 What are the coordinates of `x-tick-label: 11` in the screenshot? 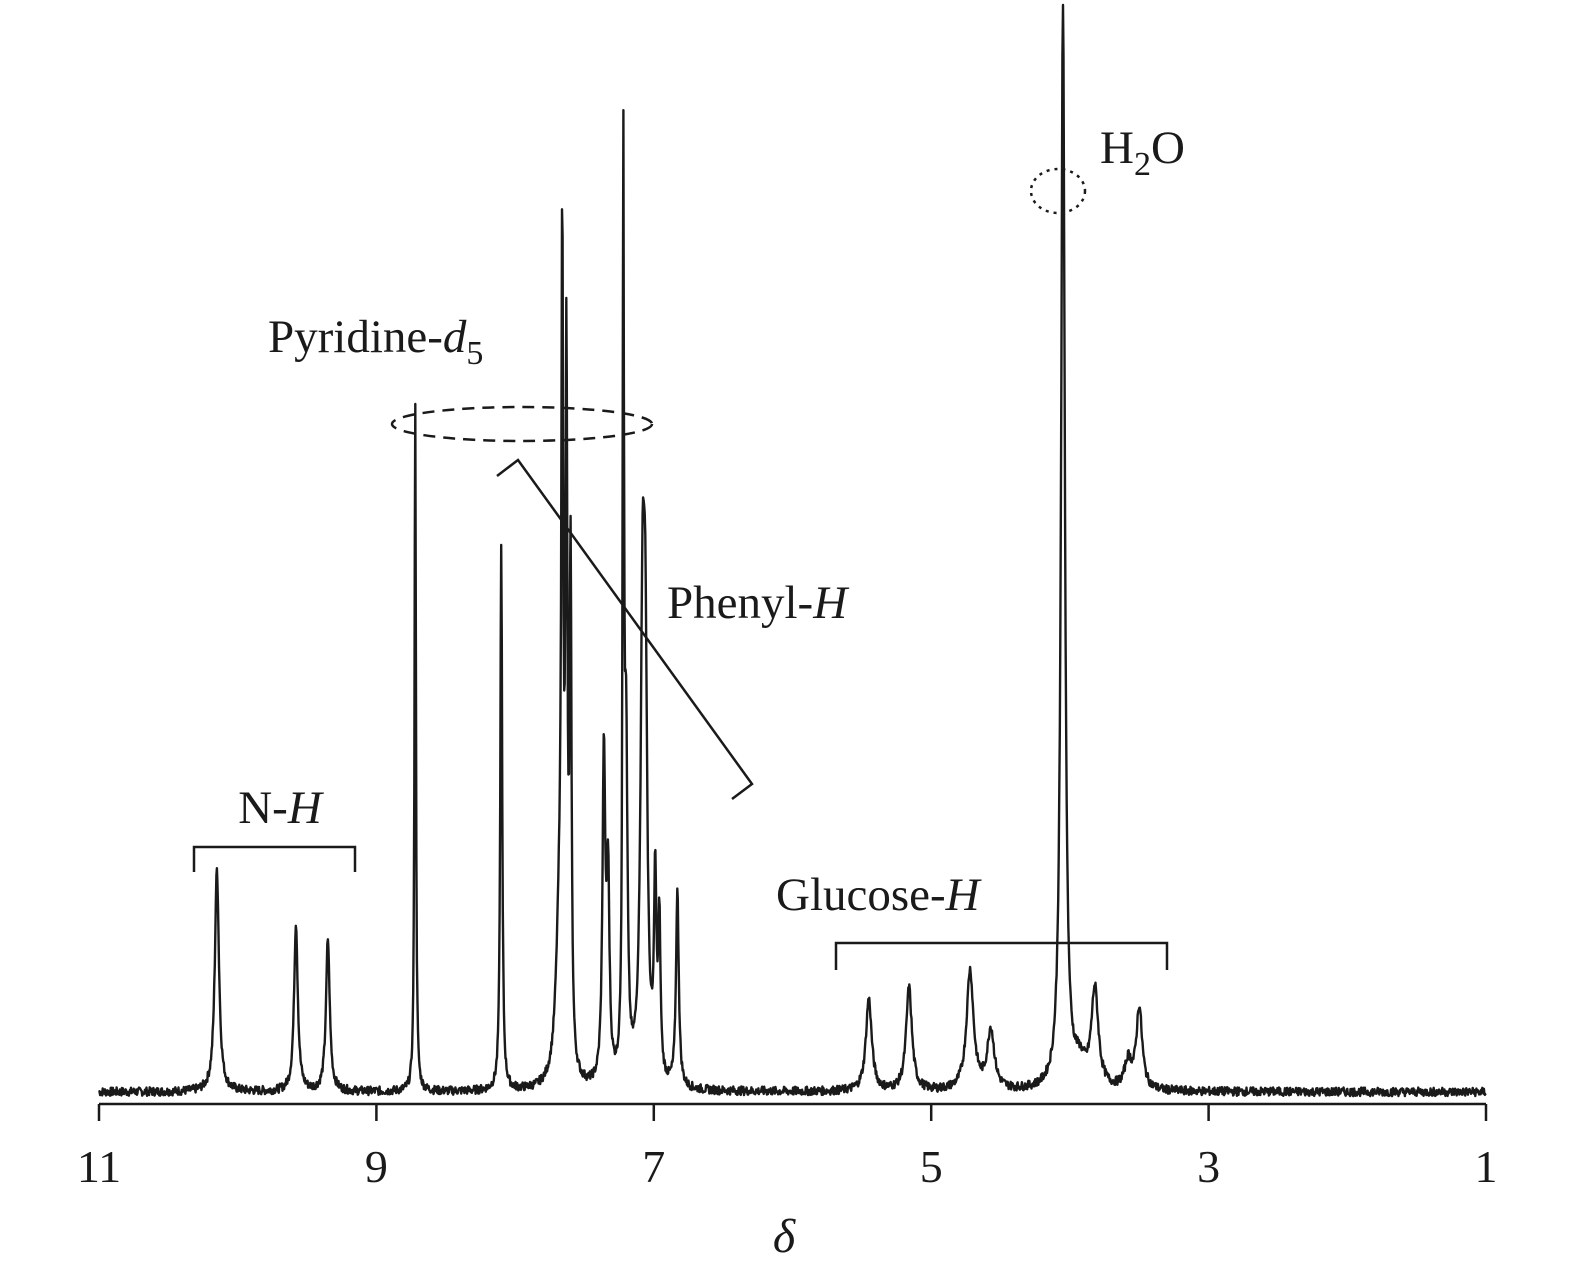 It's located at (99, 1166).